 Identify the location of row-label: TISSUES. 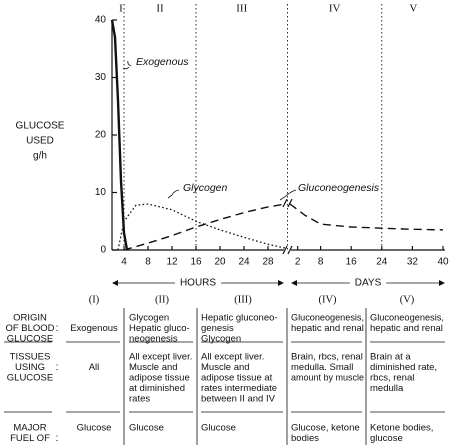
(30, 357).